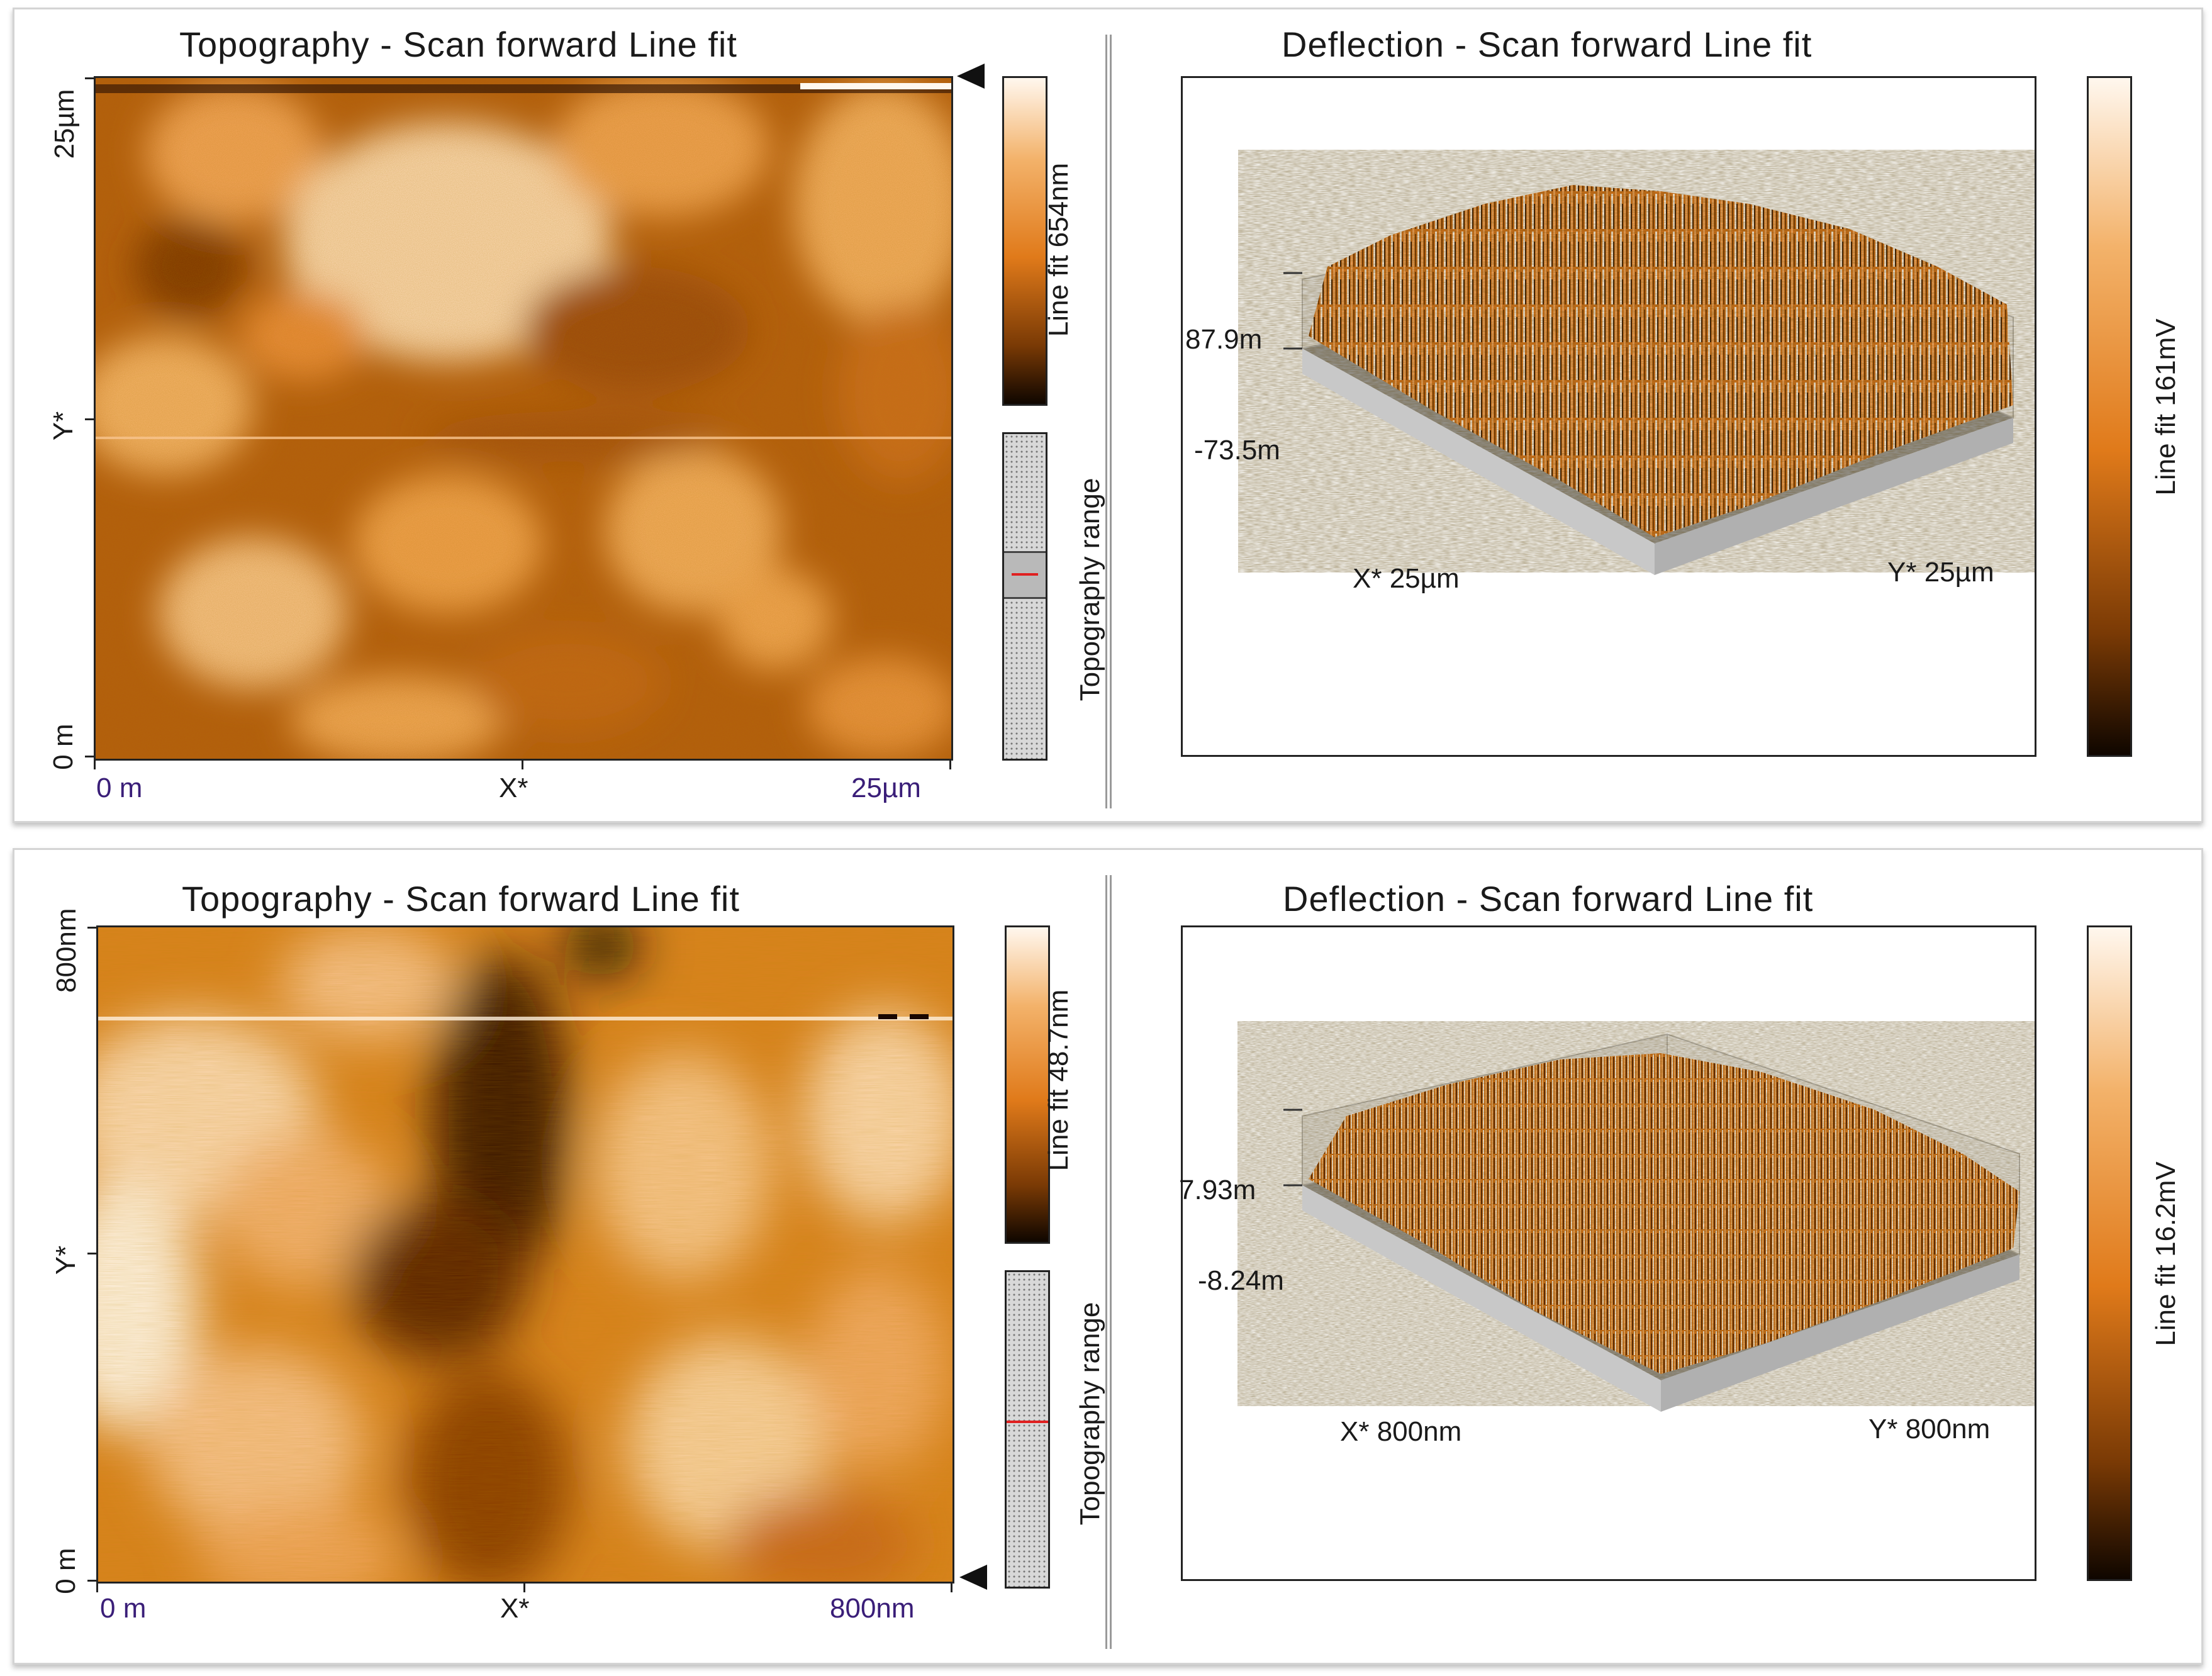 This screenshot has width=2212, height=1676. What do you see at coordinates (872, 1608) in the screenshot?
I see `x-axis-end-label: 800nm` at bounding box center [872, 1608].